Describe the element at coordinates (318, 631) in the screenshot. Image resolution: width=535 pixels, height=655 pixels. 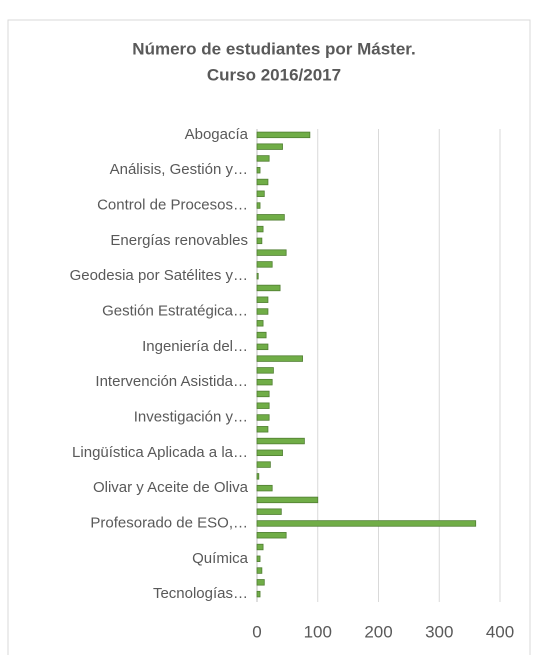
I see `x-tick-label: 100` at that location.